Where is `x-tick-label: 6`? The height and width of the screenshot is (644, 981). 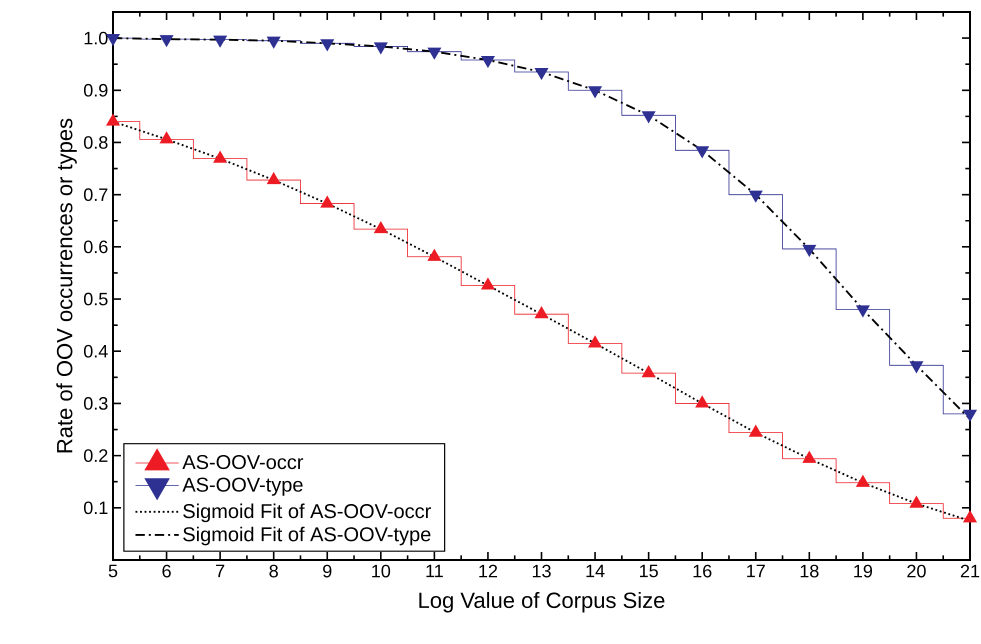
x-tick-label: 6 is located at coordinates (166, 571).